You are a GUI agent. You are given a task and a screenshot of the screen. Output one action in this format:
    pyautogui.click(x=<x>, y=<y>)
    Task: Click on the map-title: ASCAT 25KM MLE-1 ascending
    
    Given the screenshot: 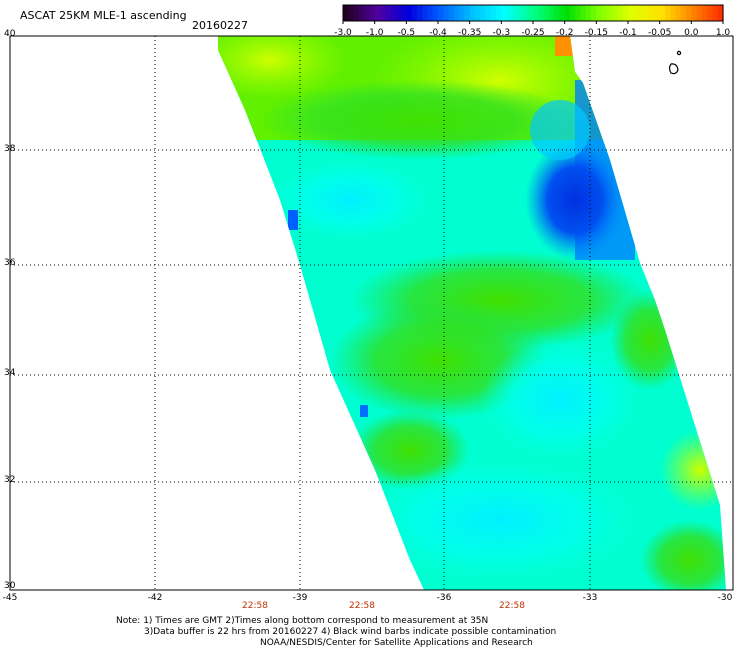 What is the action you would take?
    pyautogui.click(x=103, y=15)
    